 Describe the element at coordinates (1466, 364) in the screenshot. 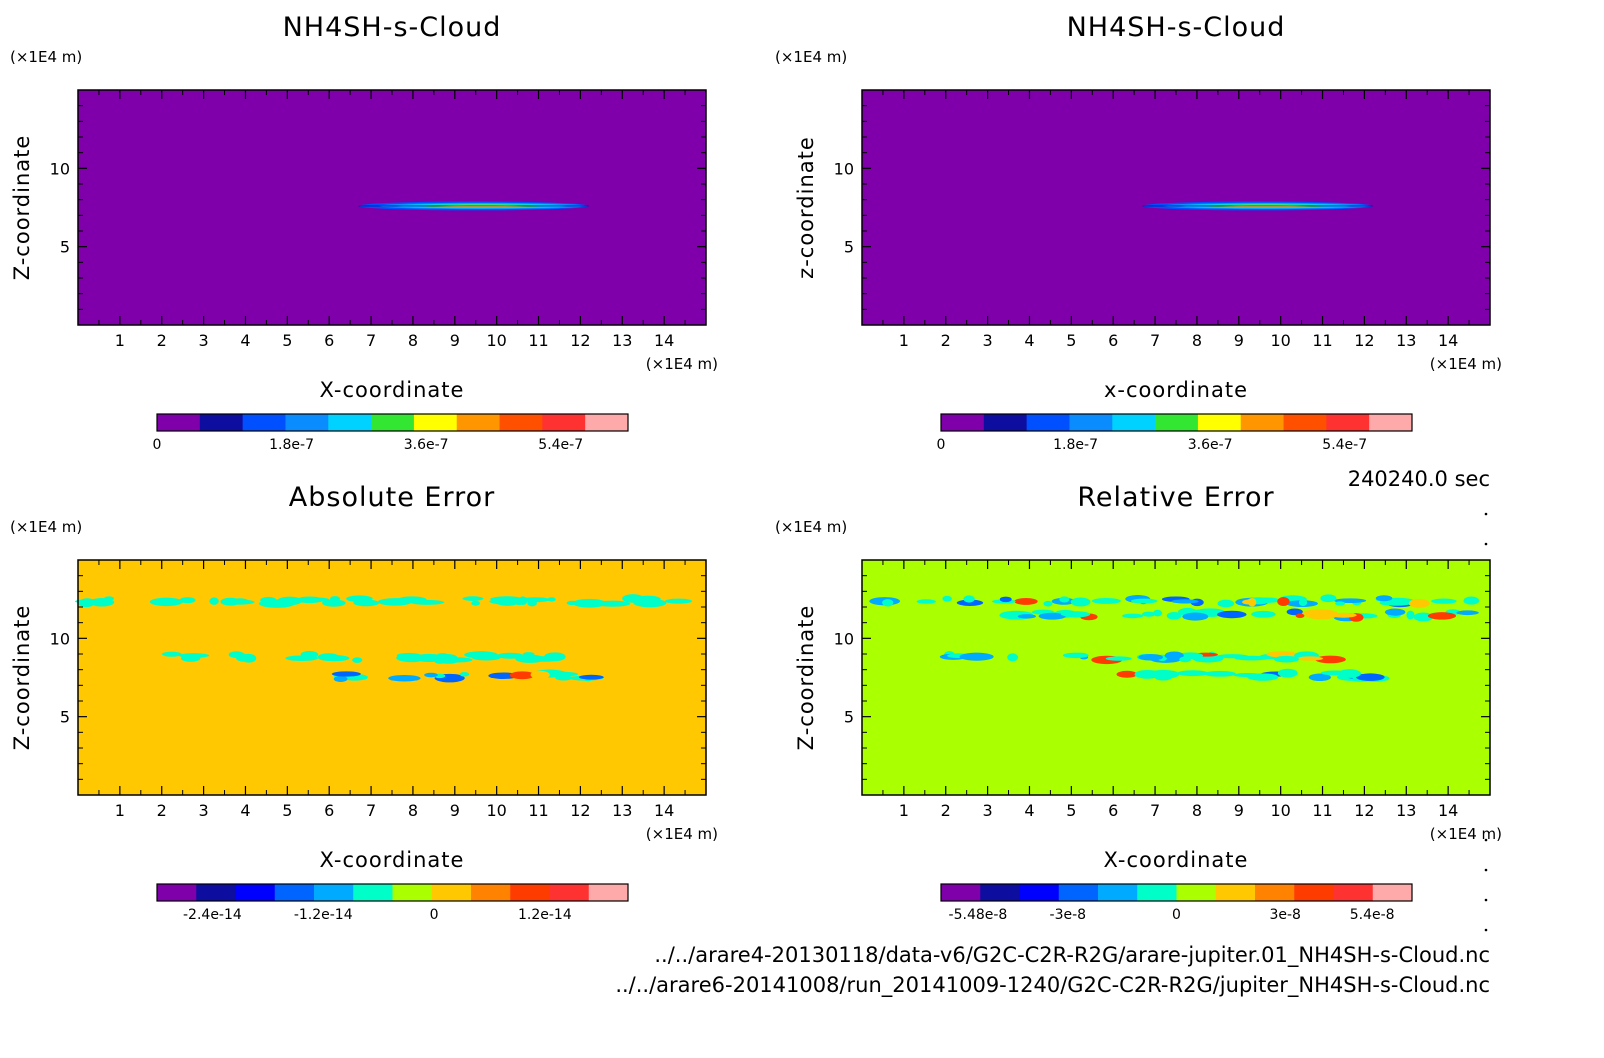

I see `x-unit-label: (×1E4 m)` at that location.